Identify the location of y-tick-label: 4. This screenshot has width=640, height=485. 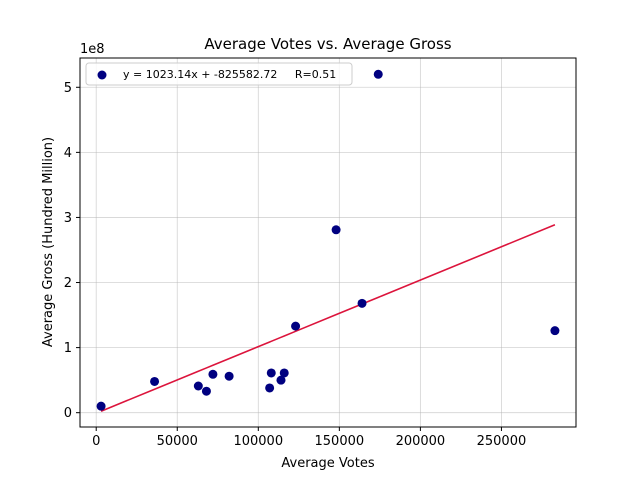
(68, 153).